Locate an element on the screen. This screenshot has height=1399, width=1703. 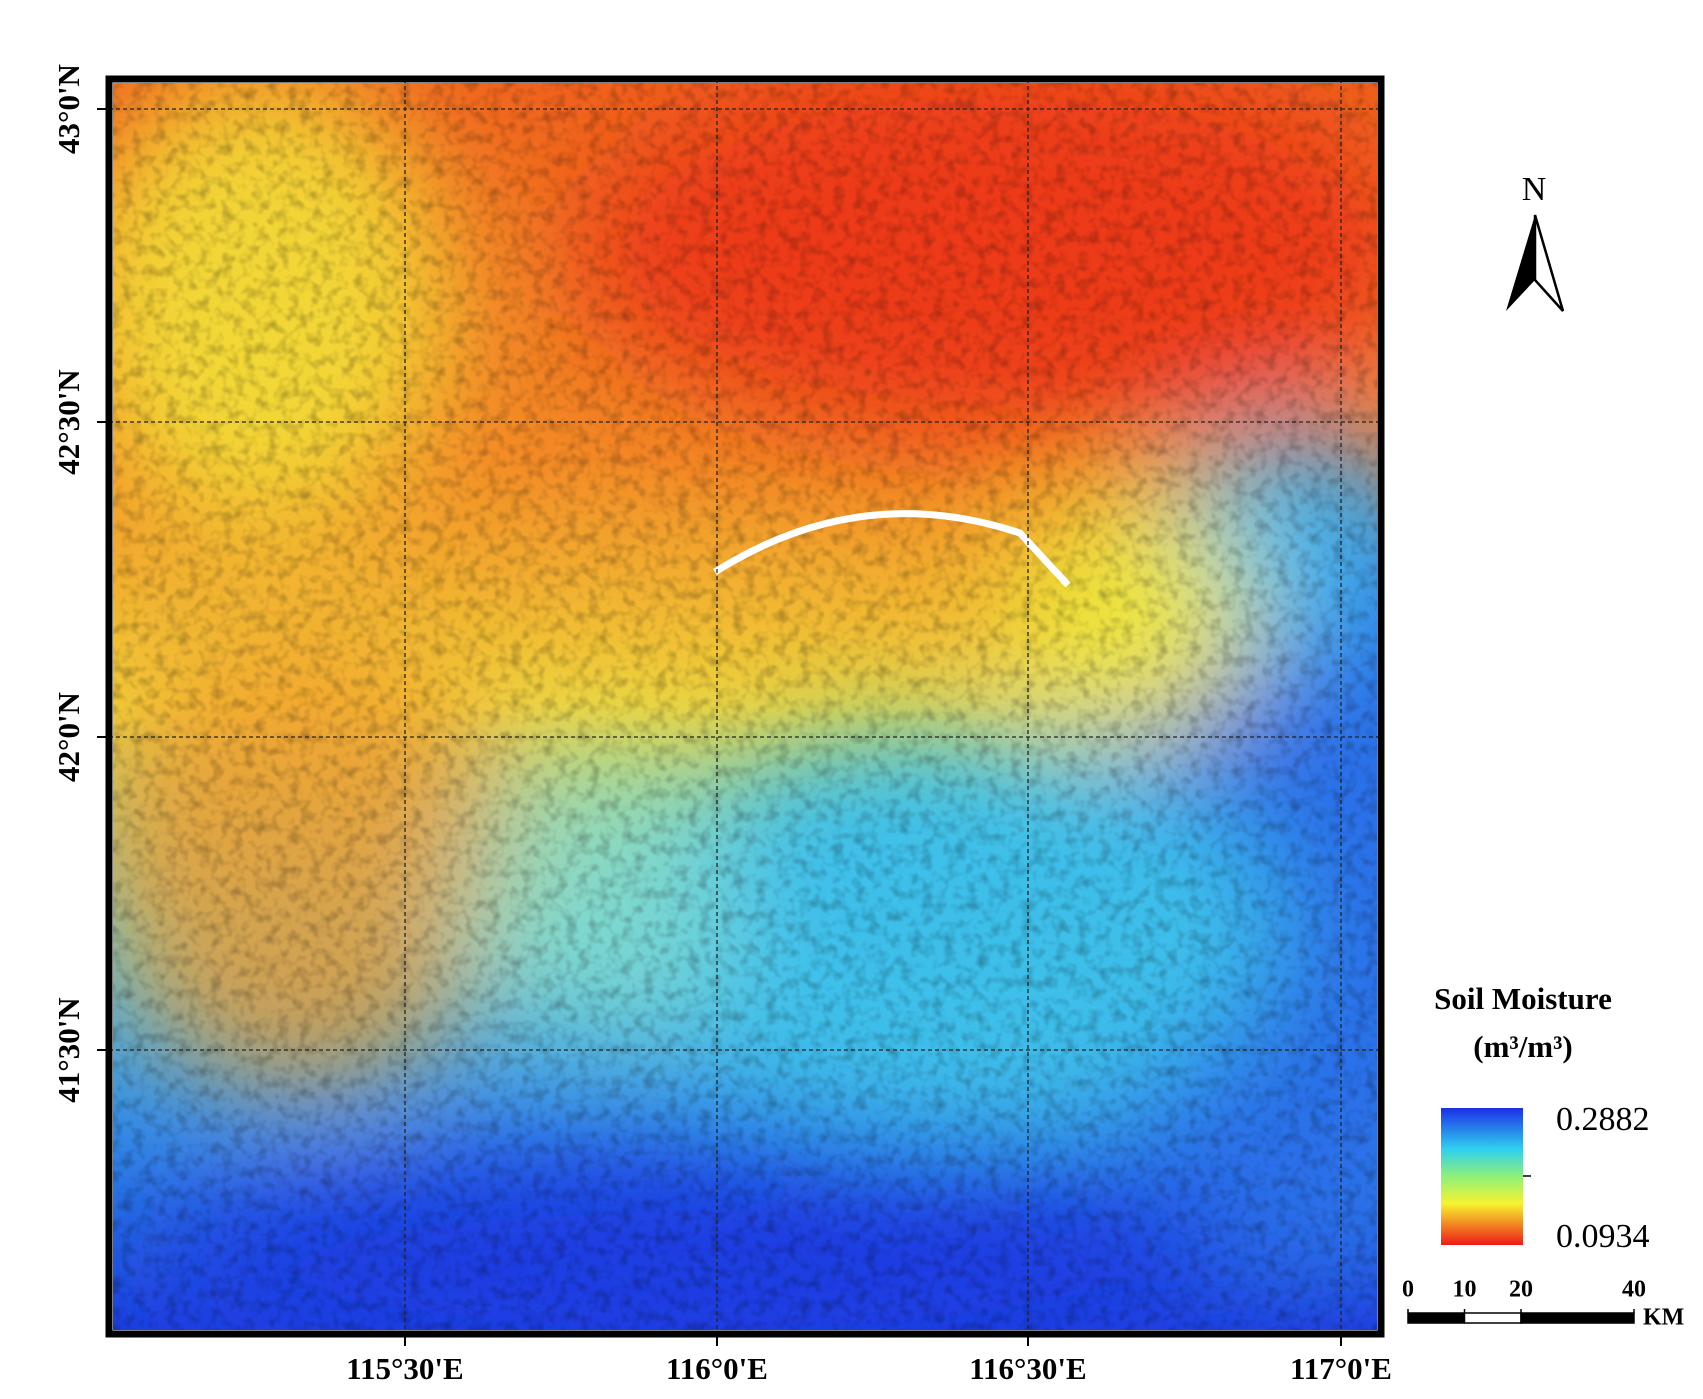
legend-min: 0.0934 is located at coordinates (1603, 1236).